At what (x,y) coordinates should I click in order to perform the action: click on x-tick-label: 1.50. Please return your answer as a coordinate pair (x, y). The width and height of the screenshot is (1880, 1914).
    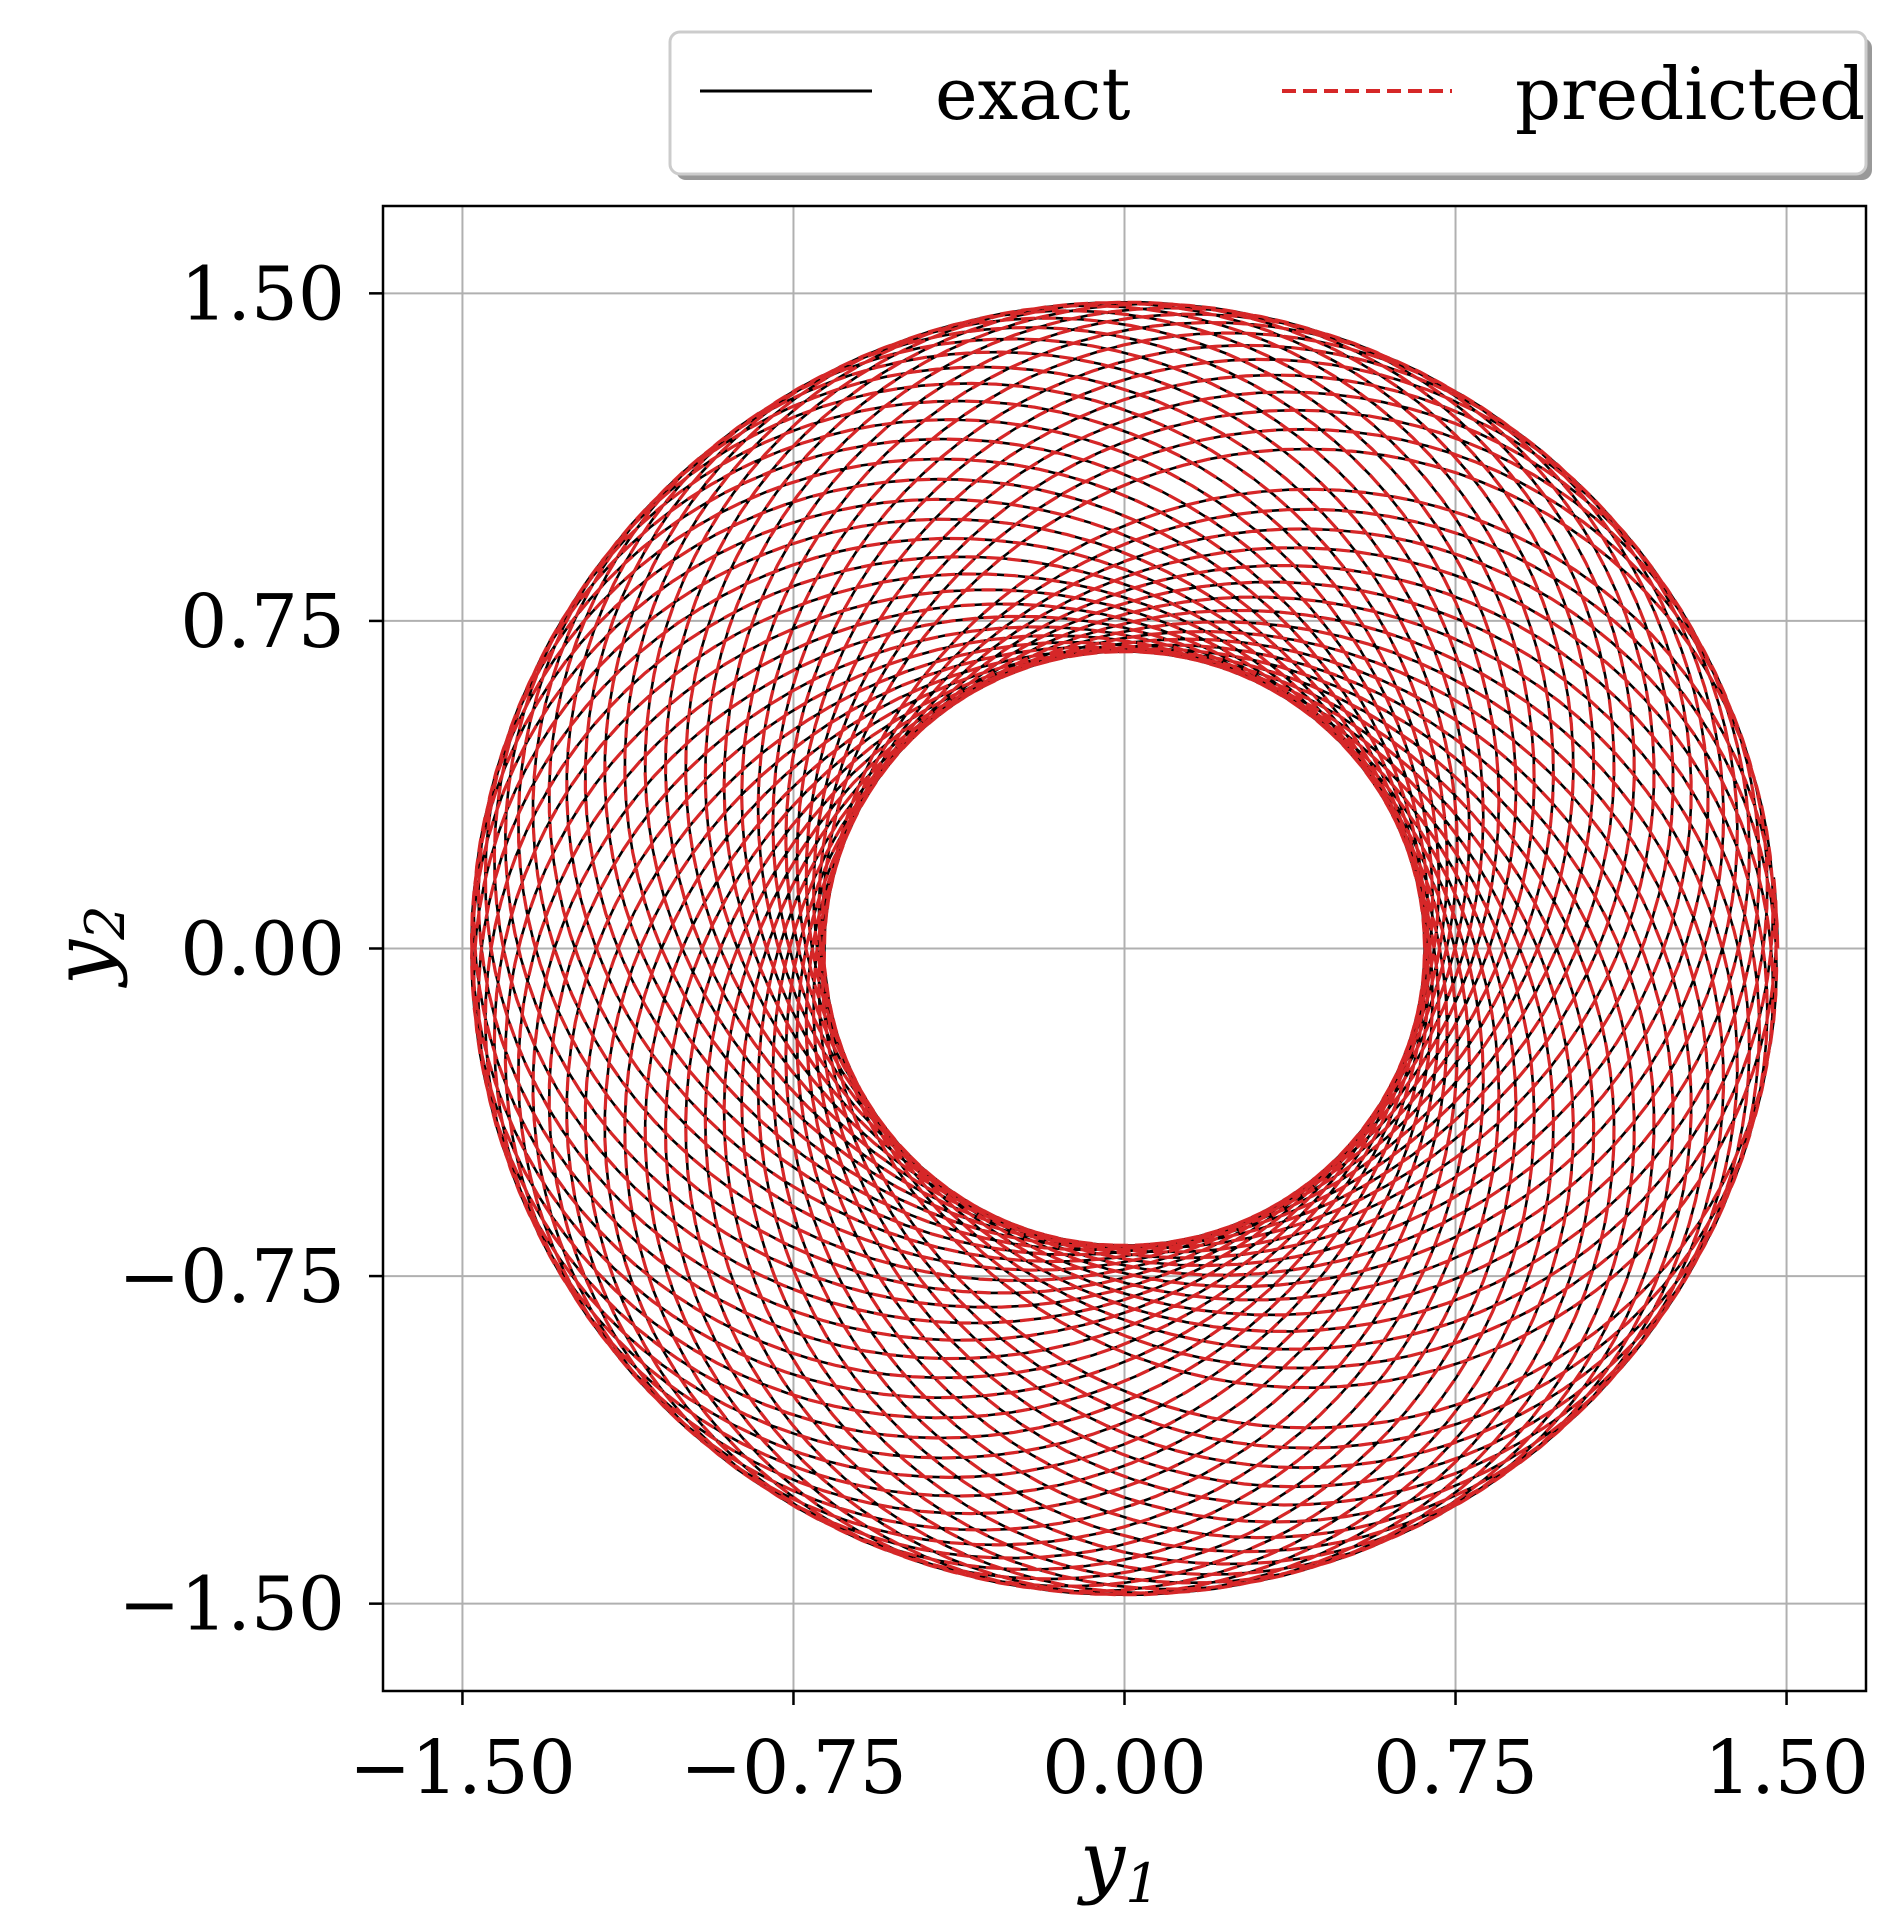
    Looking at the image, I should click on (1786, 1768).